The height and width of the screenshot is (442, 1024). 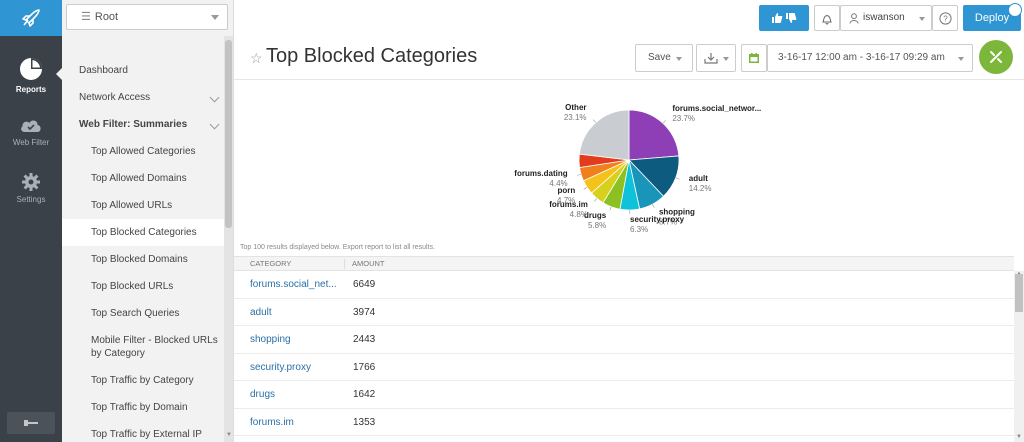 What do you see at coordinates (143, 380) in the screenshot?
I see `nav-item-top-traffic-by-category: Top Traffic by Category` at bounding box center [143, 380].